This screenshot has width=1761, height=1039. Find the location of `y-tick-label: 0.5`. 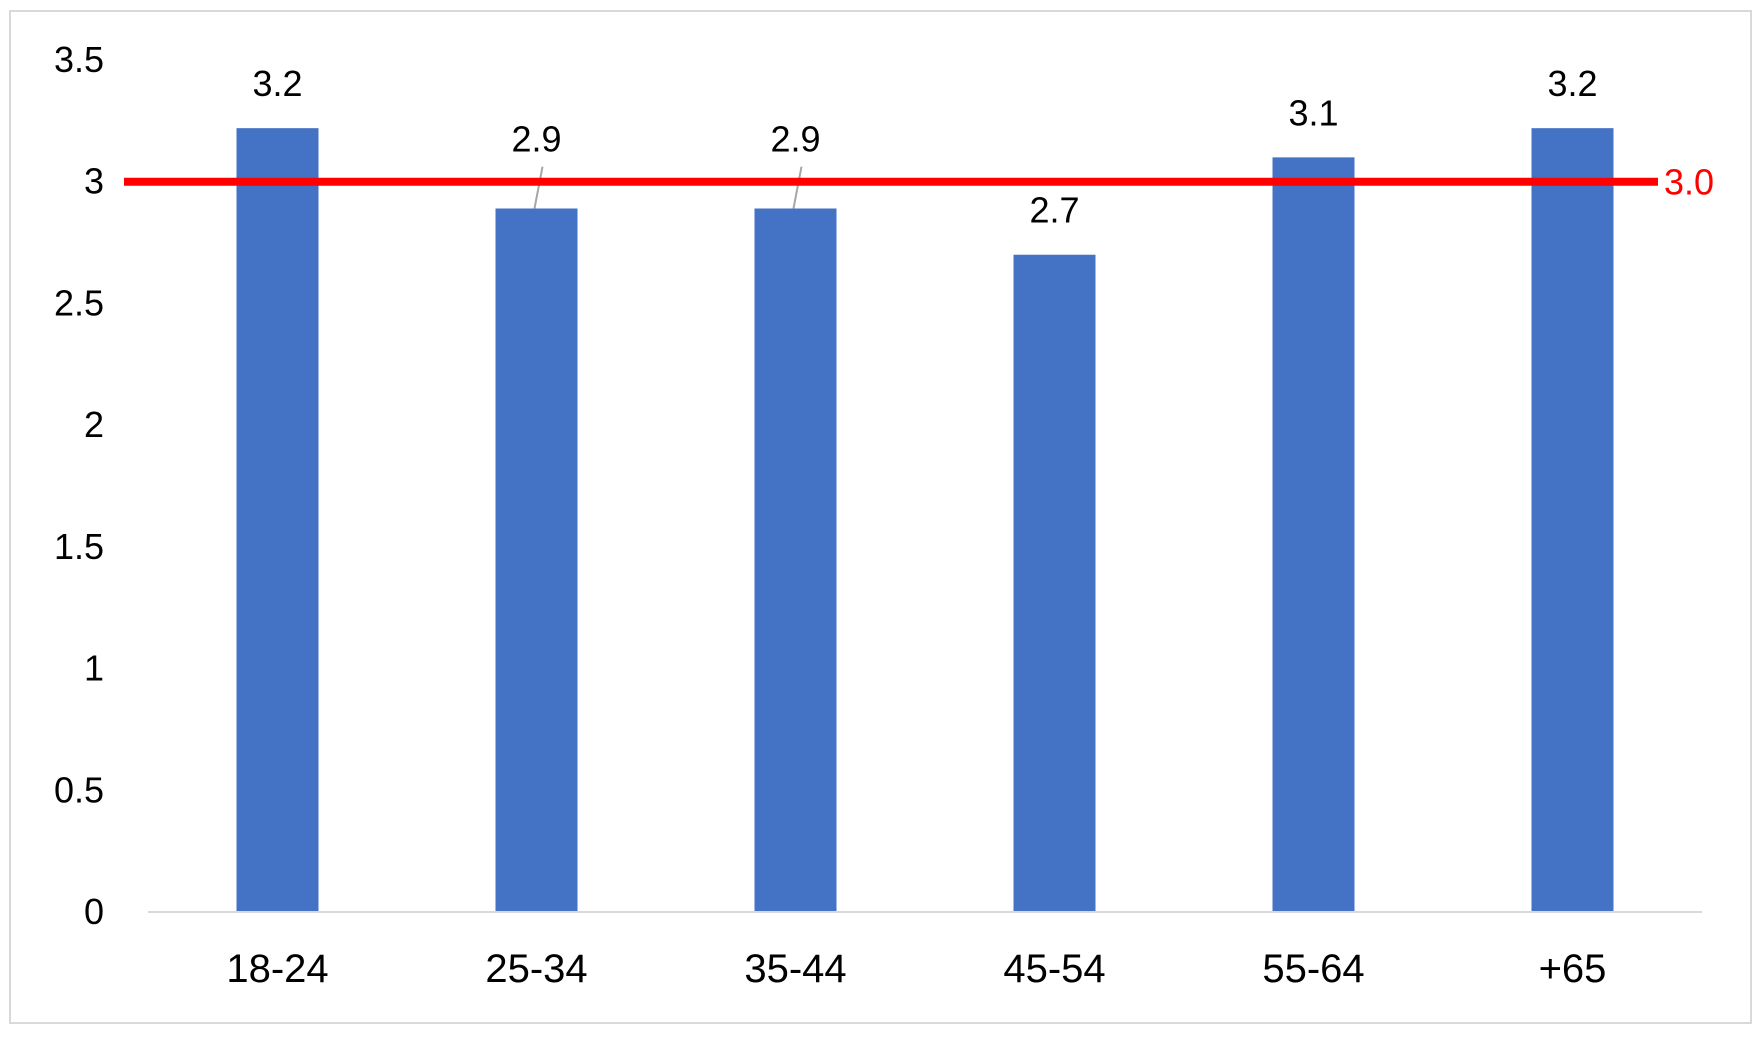

y-tick-label: 0.5 is located at coordinates (79, 789).